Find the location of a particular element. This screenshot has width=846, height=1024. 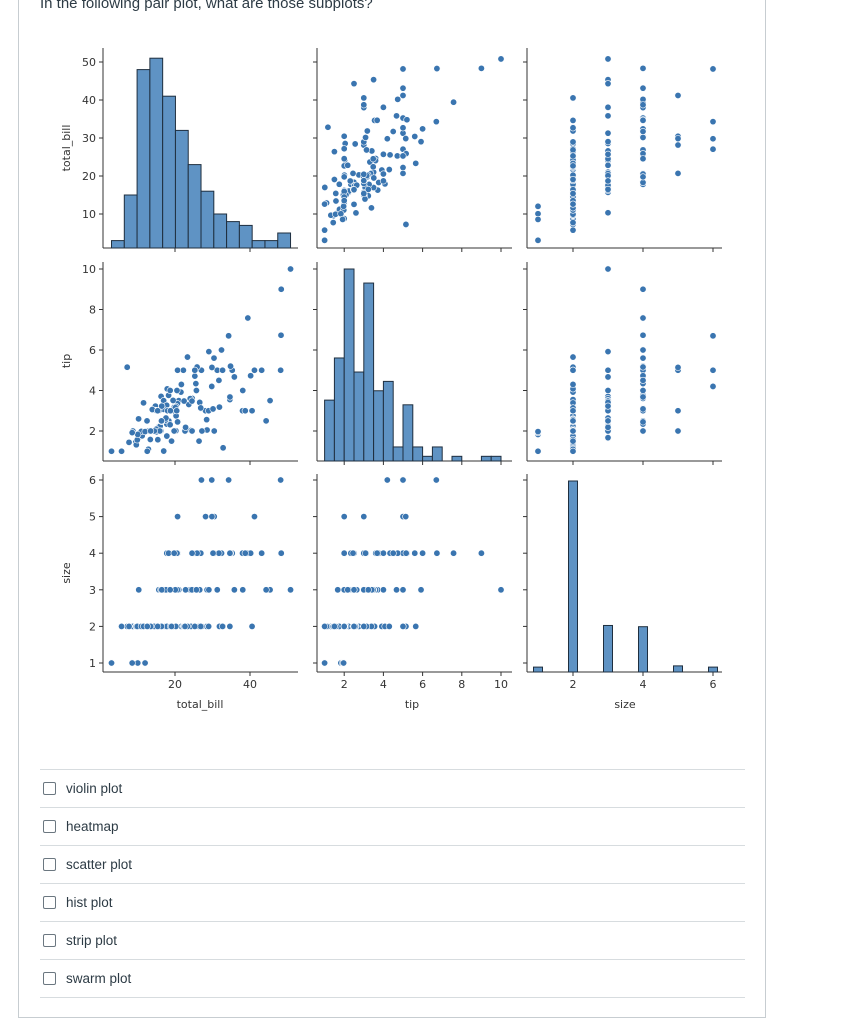

x-tick-label: 40 is located at coordinates (250, 684).